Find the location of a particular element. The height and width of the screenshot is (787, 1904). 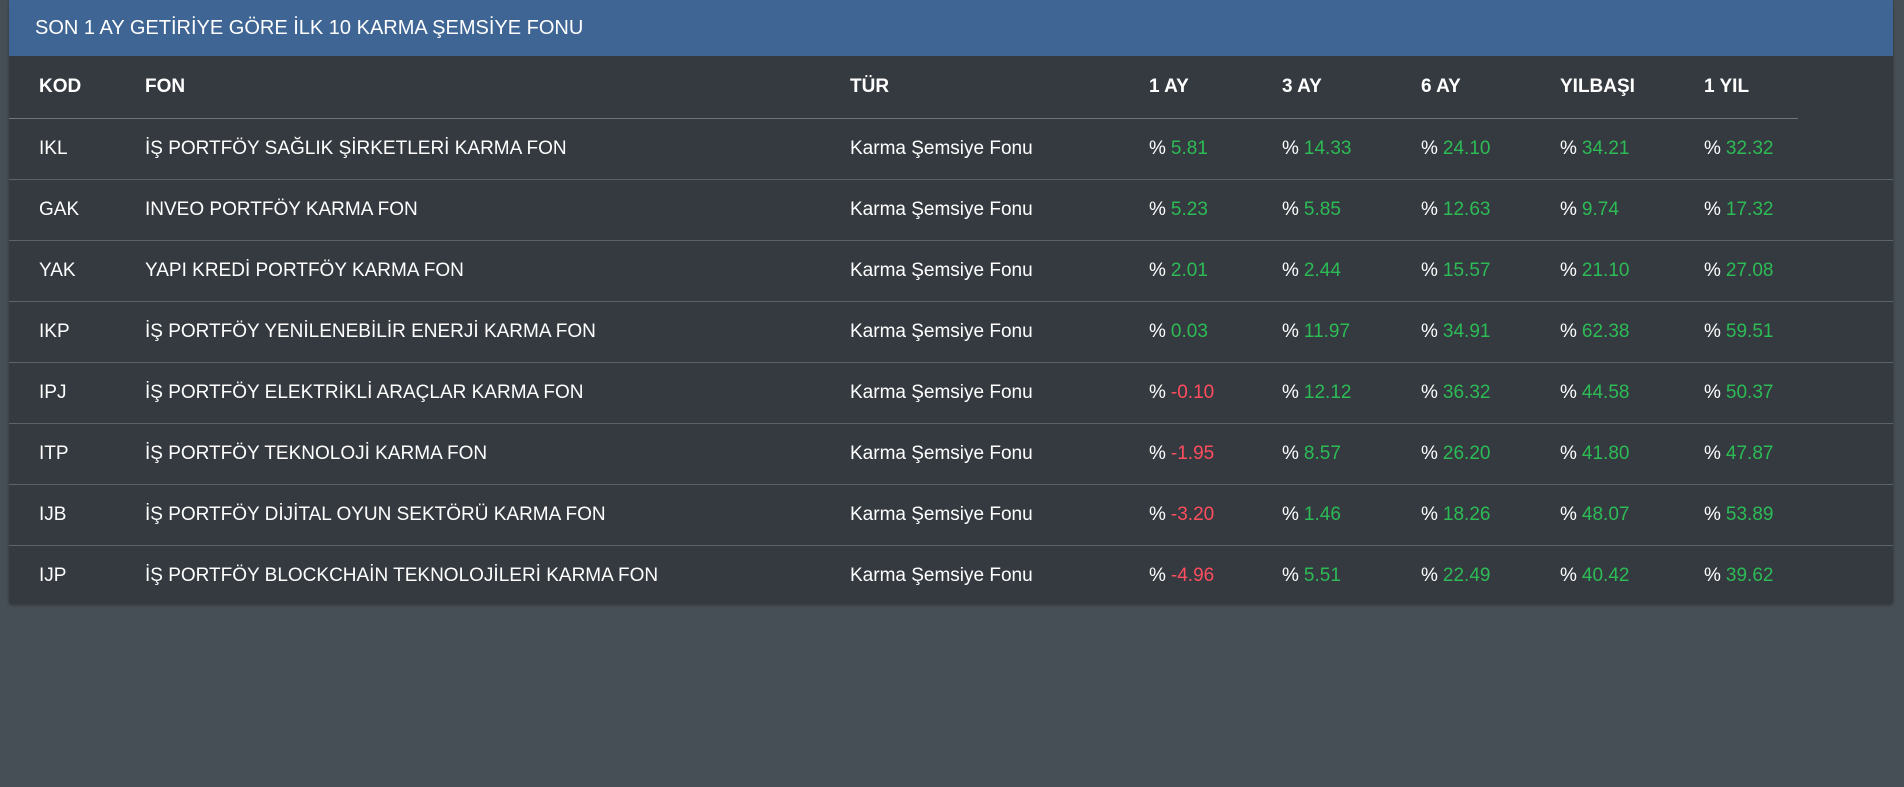

return-yilbasi: % 44.58 is located at coordinates (1602, 393).